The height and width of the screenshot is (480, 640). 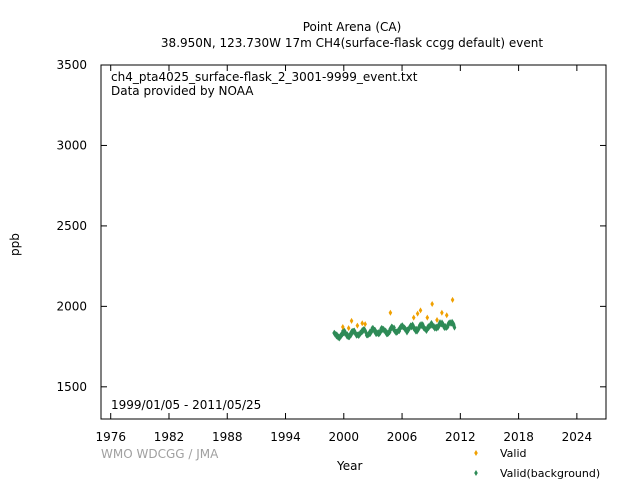 I want to click on x-tick-label: 2000, so click(x=344, y=437).